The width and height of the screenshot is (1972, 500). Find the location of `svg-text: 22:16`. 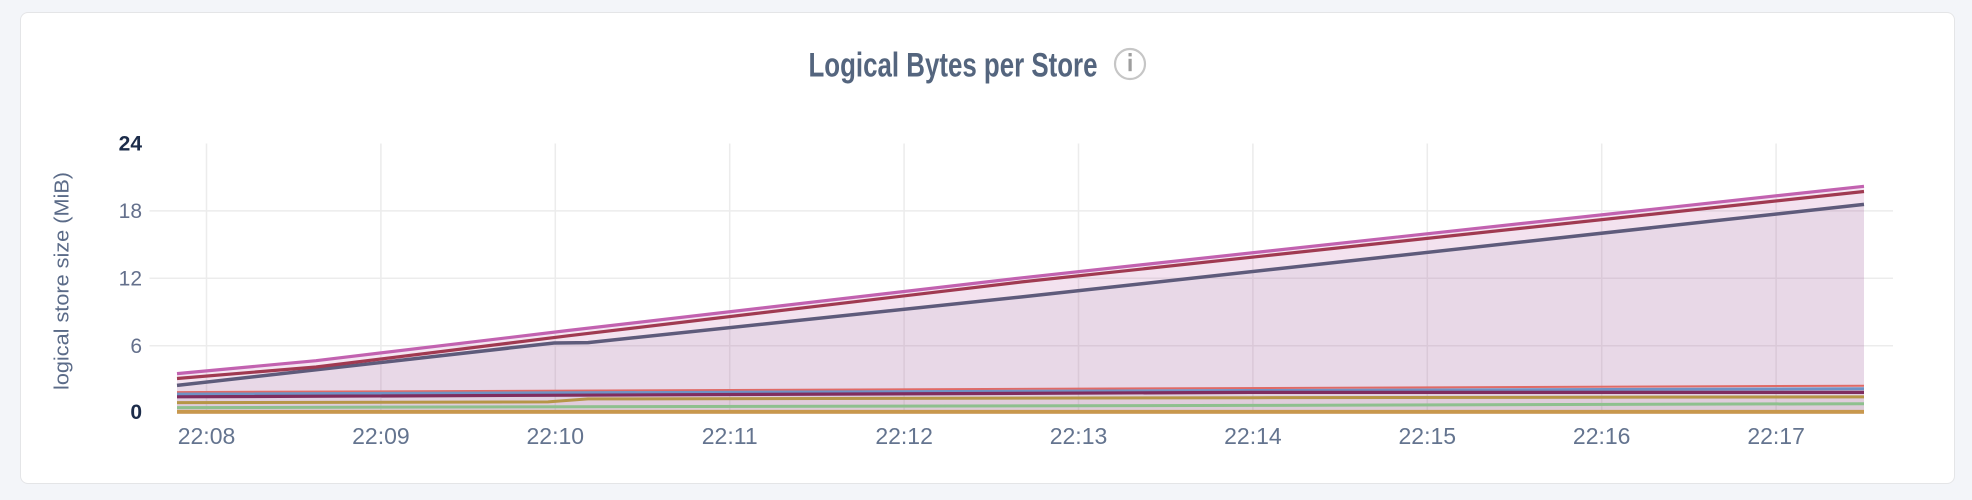

svg-text: 22:16 is located at coordinates (1602, 436).